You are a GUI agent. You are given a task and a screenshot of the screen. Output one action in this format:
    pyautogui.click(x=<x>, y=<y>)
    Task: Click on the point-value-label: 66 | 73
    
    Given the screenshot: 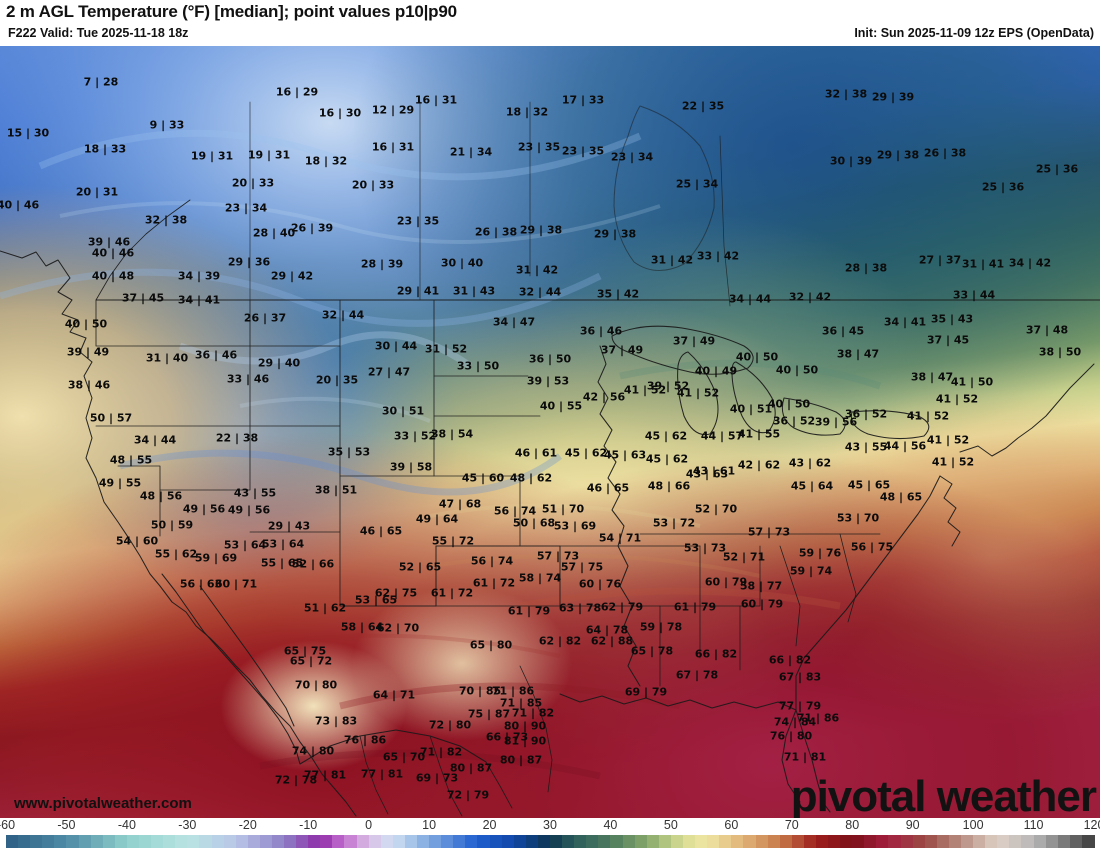 What is the action you would take?
    pyautogui.click(x=507, y=737)
    